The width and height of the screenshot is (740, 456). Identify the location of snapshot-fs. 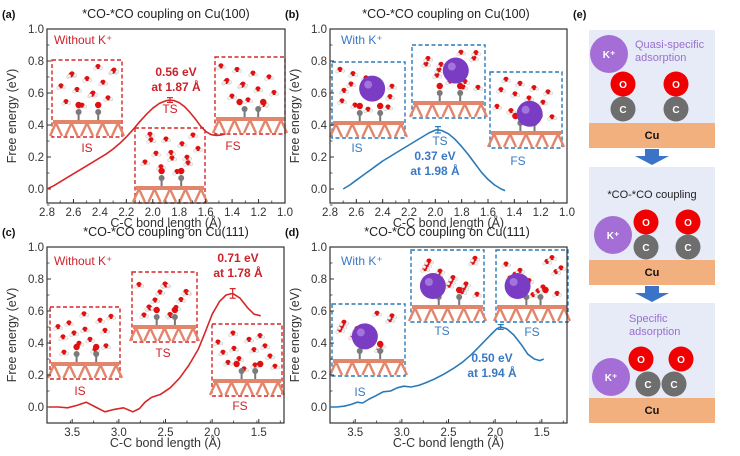
(250, 95).